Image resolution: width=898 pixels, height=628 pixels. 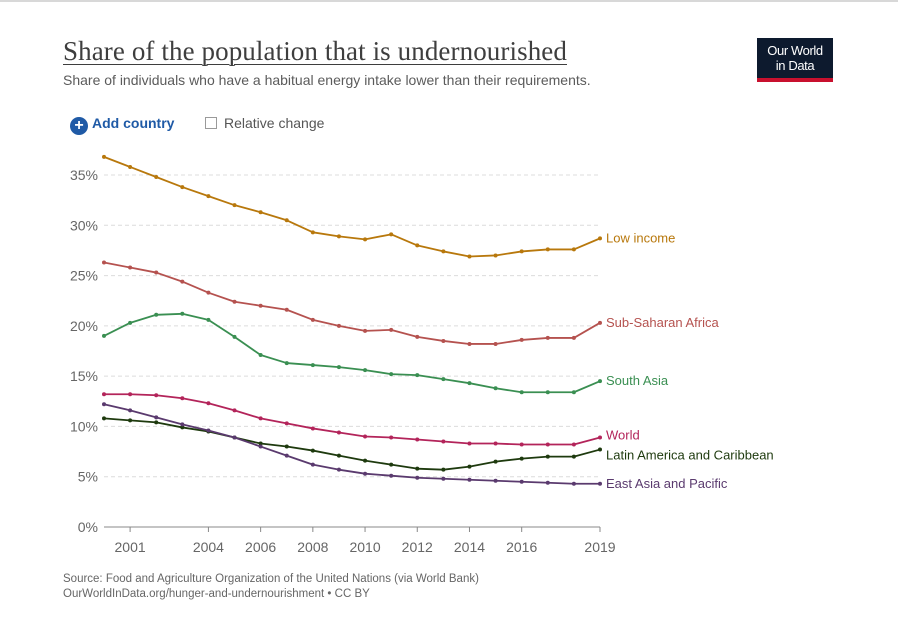 What do you see at coordinates (795, 60) in the screenshot?
I see `our-world-in-data-logo: Our World in Data` at bounding box center [795, 60].